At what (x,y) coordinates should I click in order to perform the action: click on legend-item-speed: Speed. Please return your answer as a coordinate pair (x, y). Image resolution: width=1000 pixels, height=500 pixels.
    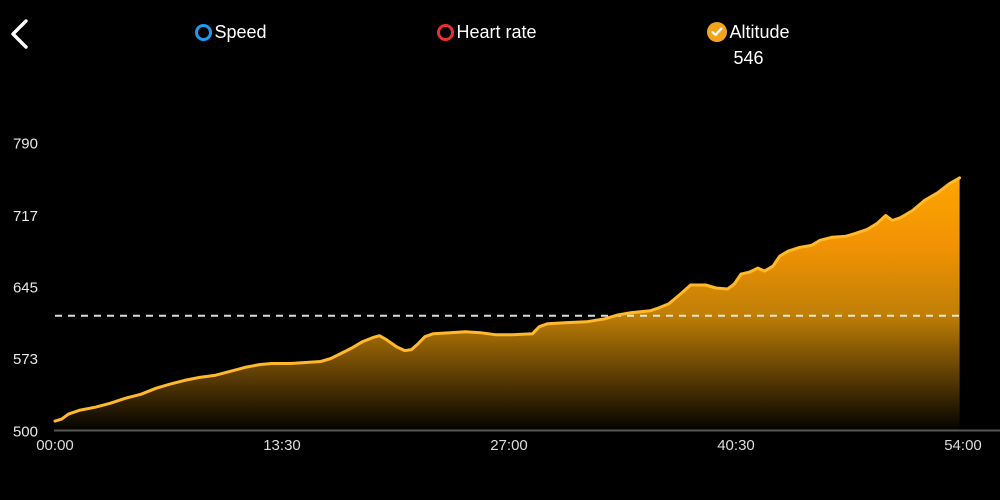
    Looking at the image, I should click on (231, 32).